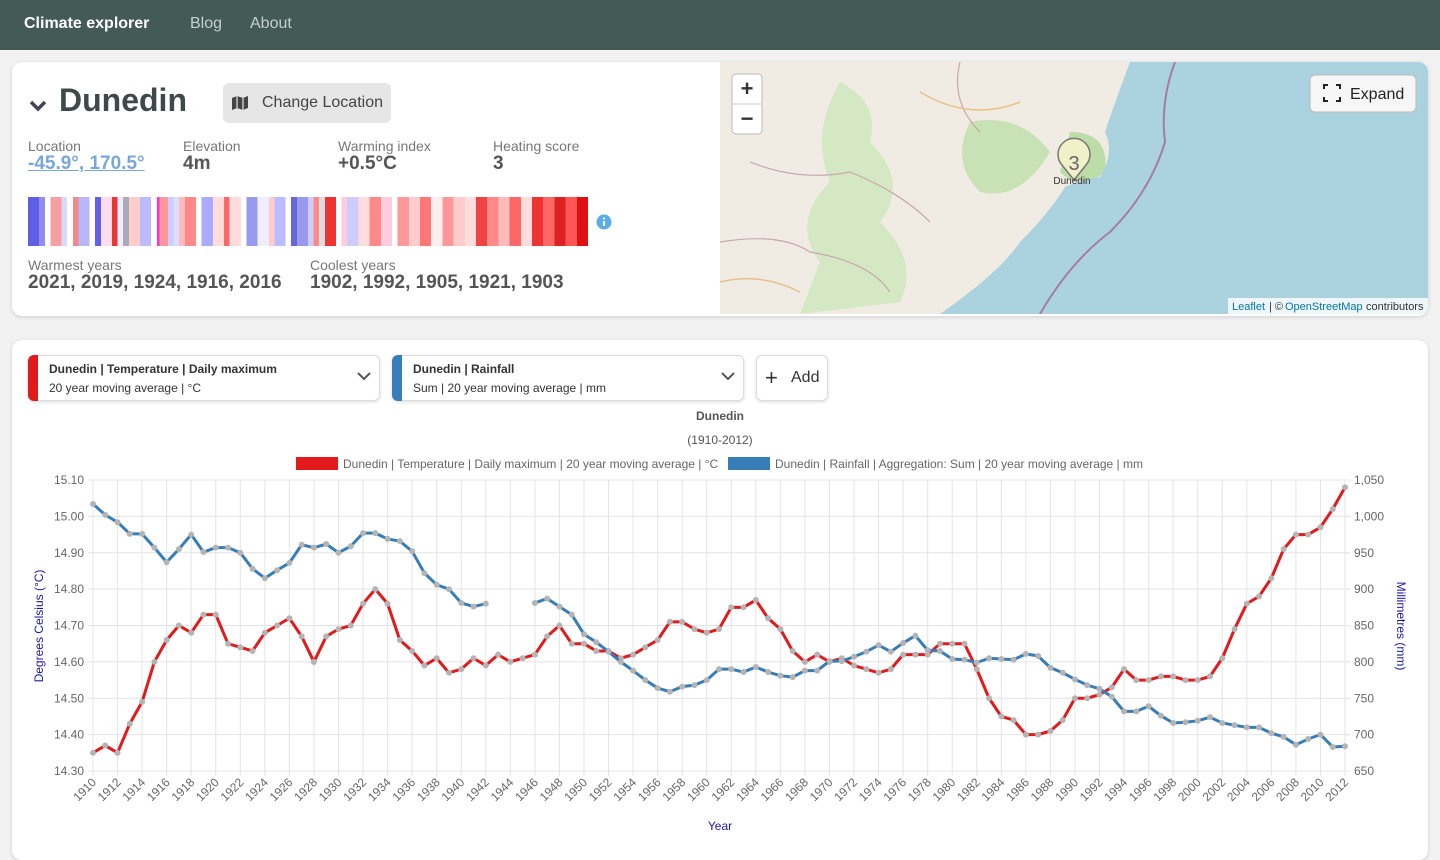 Image resolution: width=1440 pixels, height=860 pixels. I want to click on stat-link: -45.9°, 170.5°, so click(86, 163).